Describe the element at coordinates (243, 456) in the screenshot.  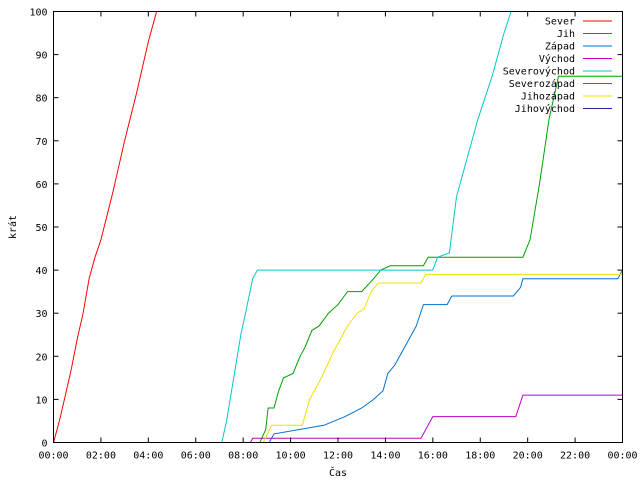
I see `x-tick-label: 08:00` at that location.